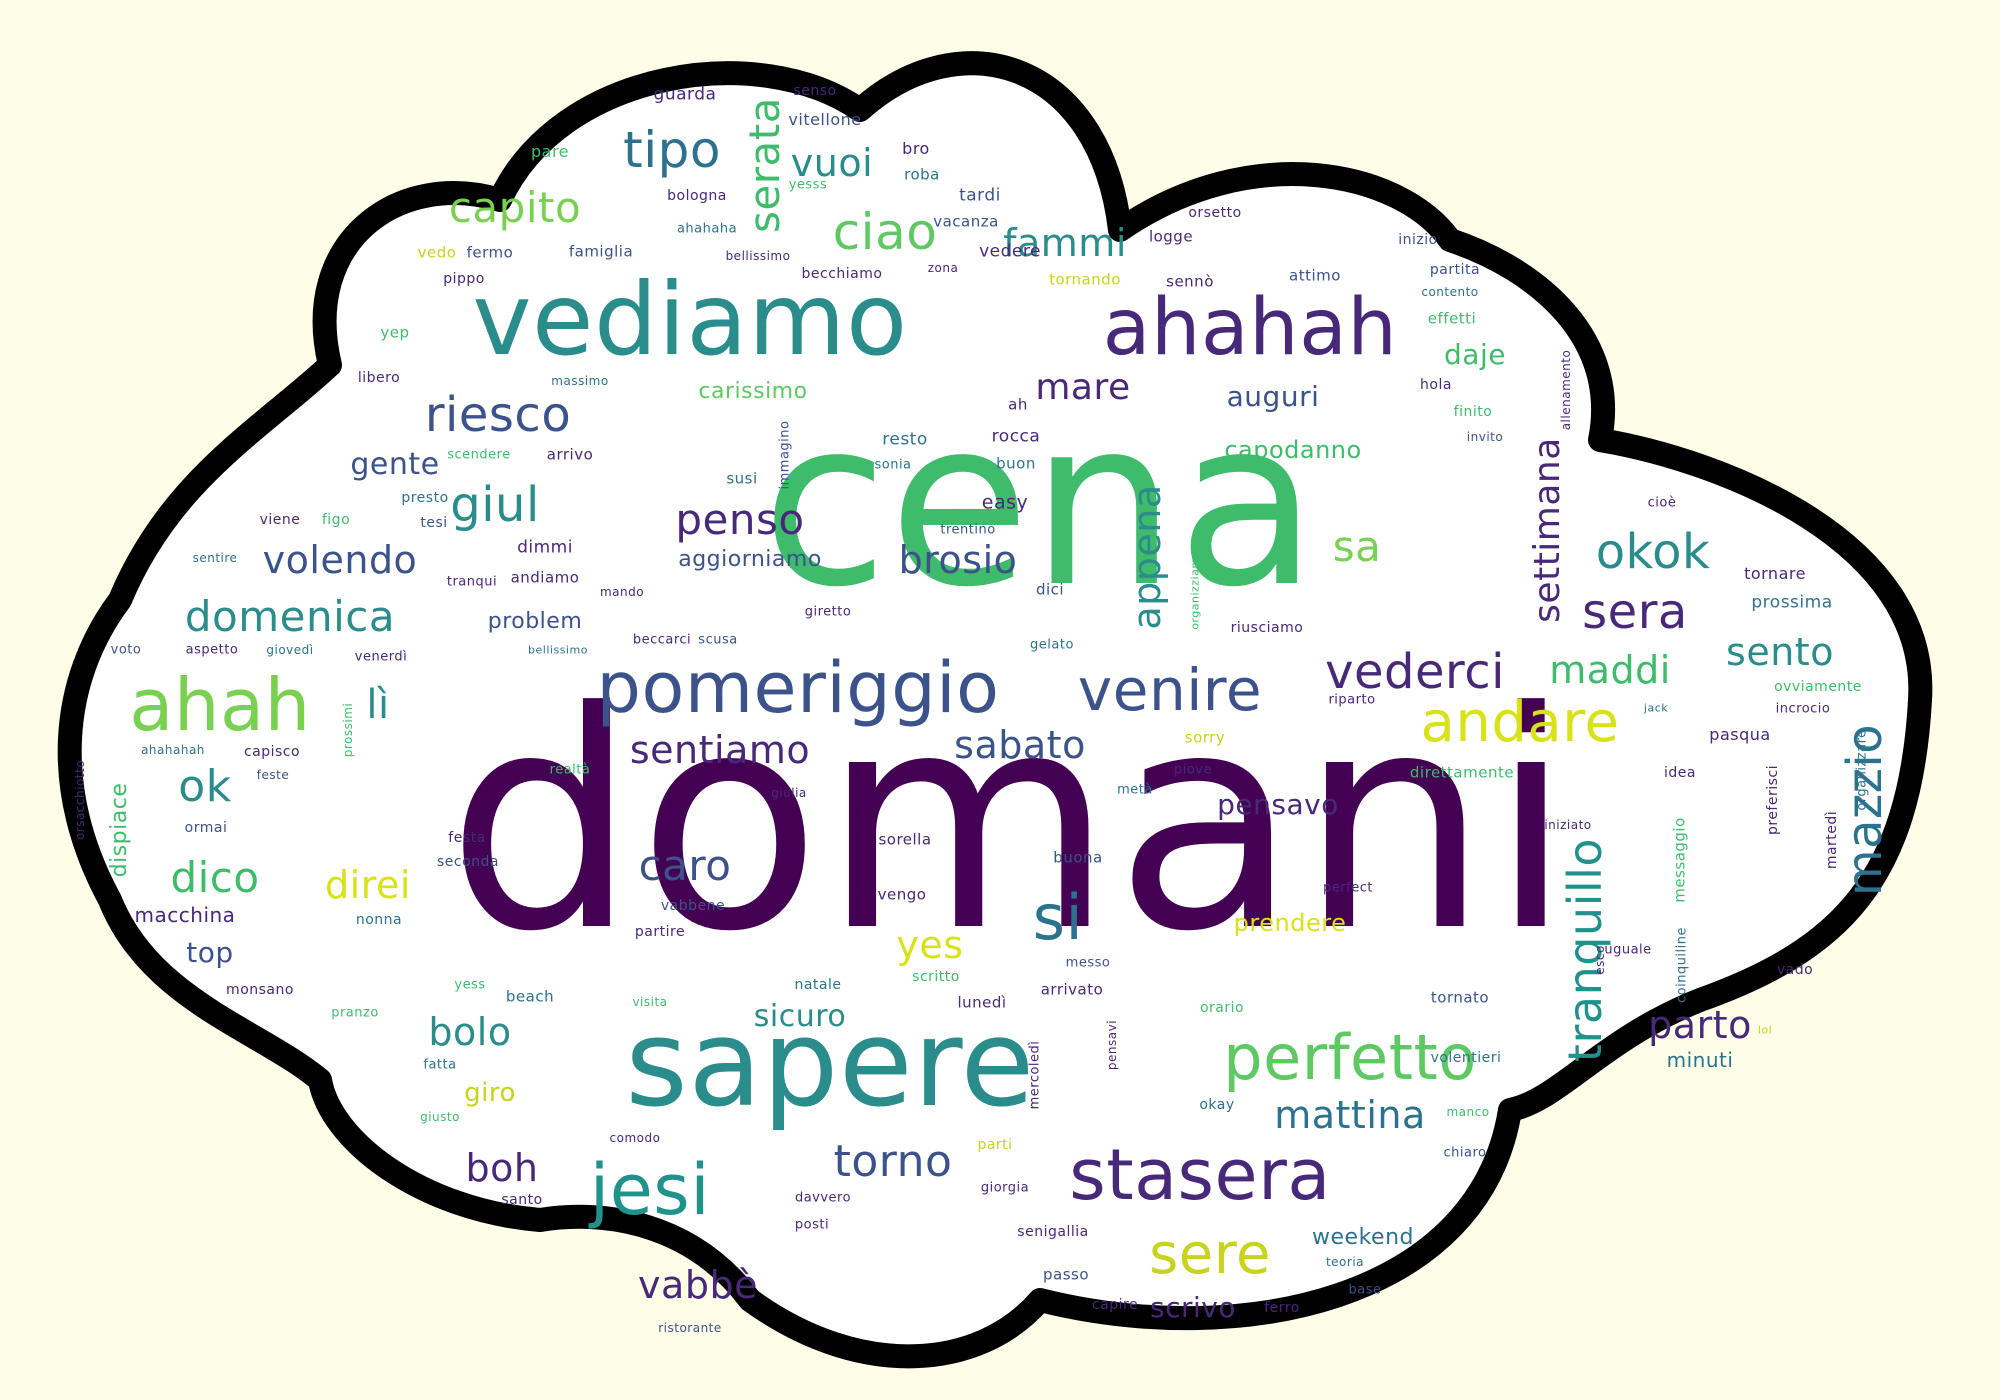  I want to click on word-logge: logge, so click(1171, 236).